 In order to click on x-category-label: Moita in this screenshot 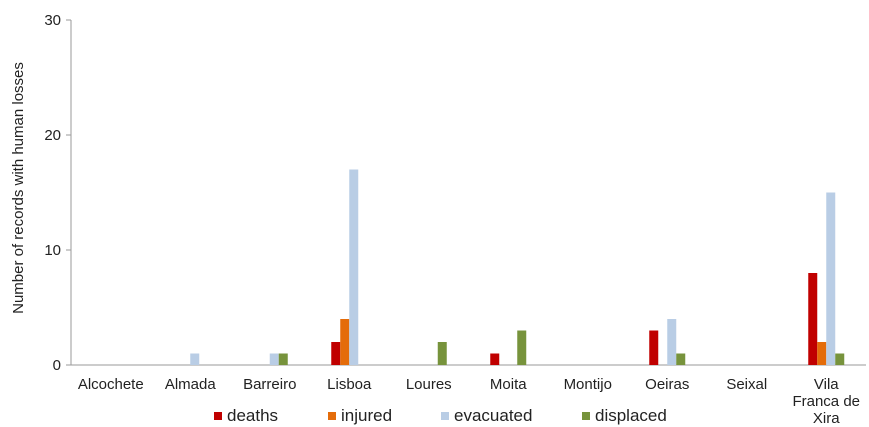, I will do `click(508, 384)`.